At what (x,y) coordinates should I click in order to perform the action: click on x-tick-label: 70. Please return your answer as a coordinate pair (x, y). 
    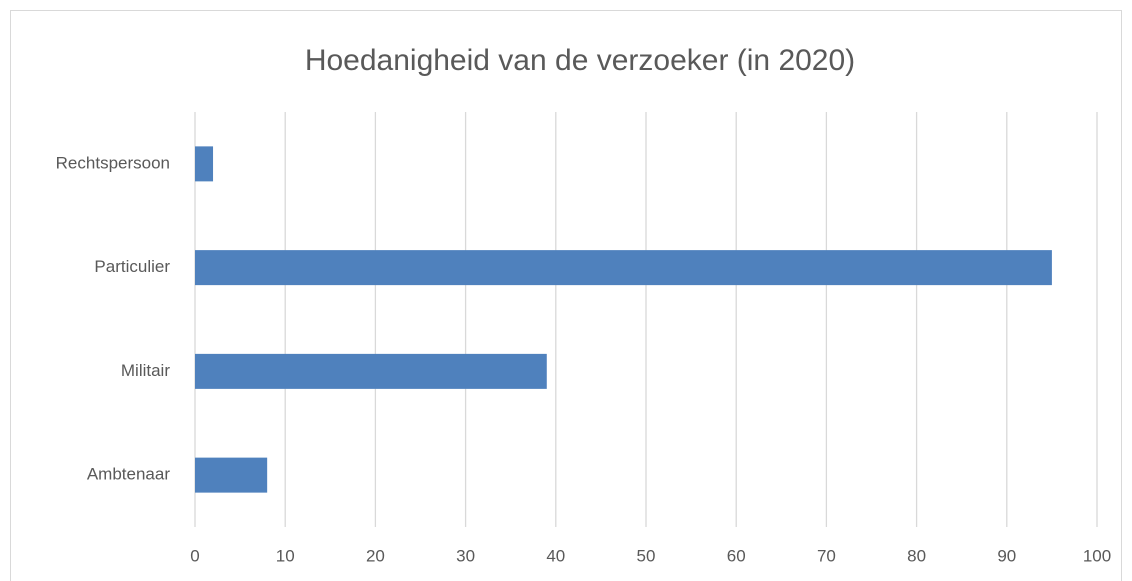
    Looking at the image, I should click on (826, 555).